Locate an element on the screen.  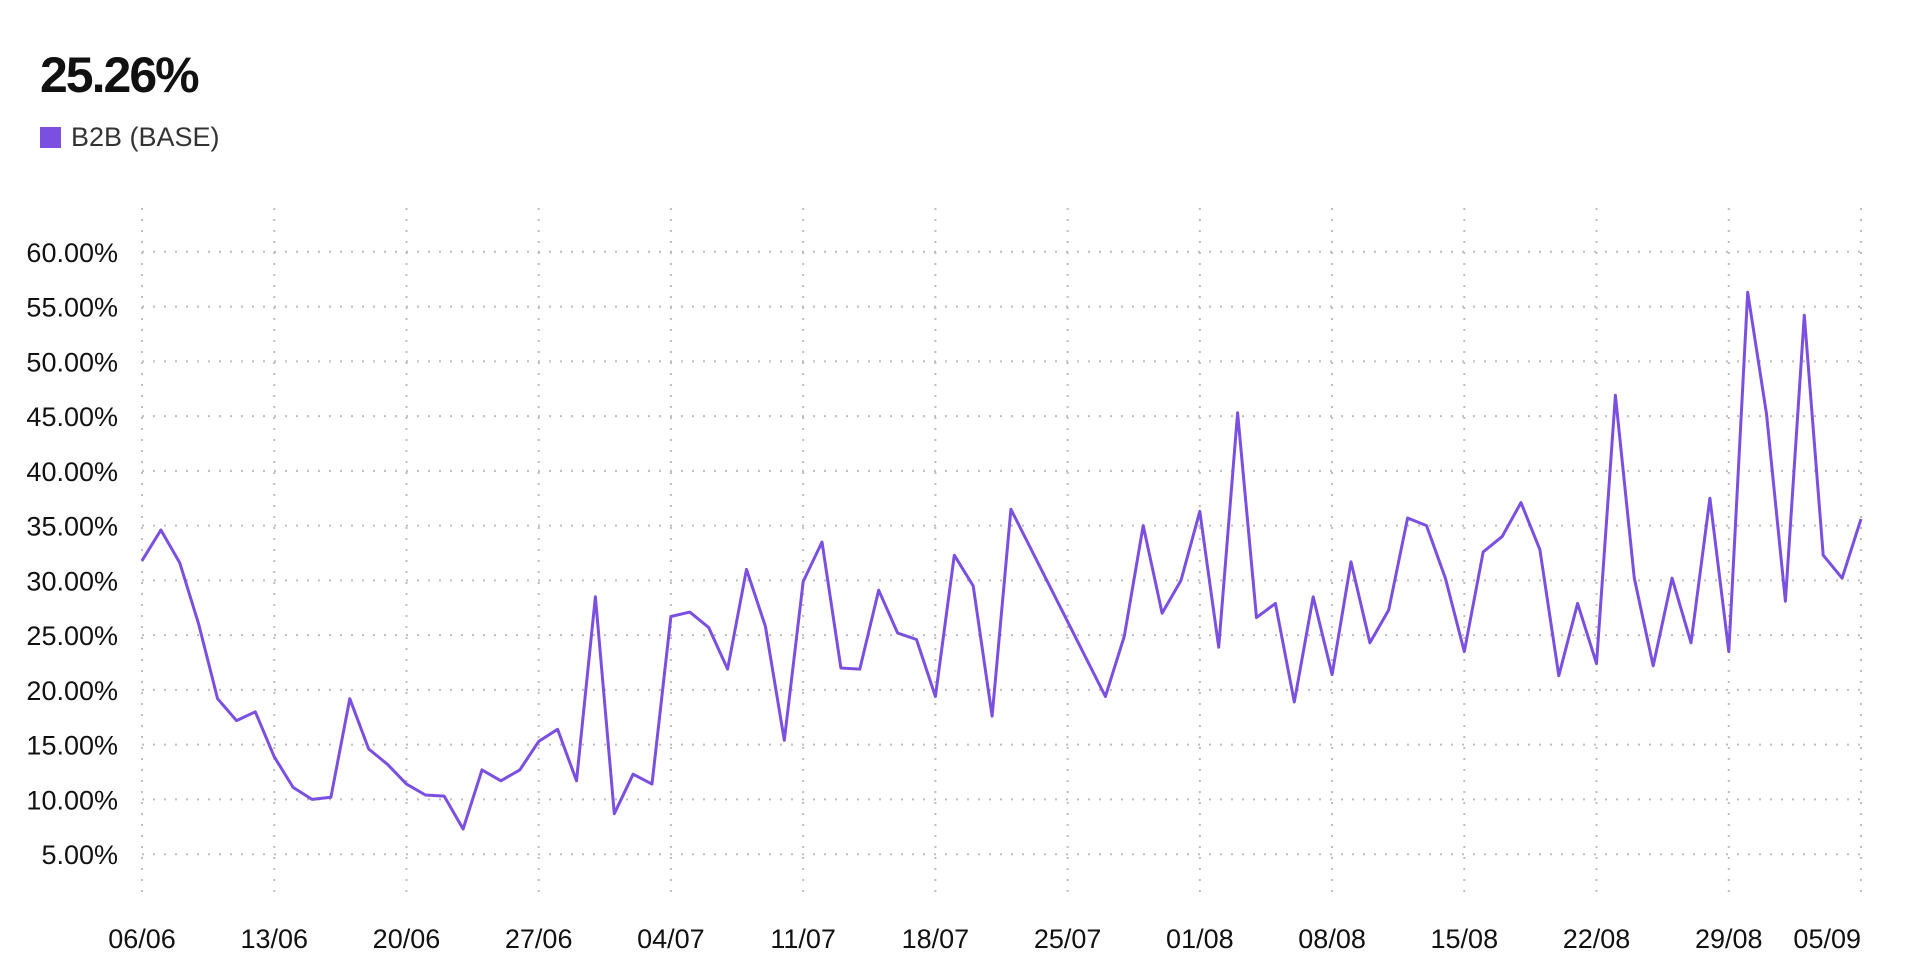
y-tick-label: 5.00% is located at coordinates (79, 855).